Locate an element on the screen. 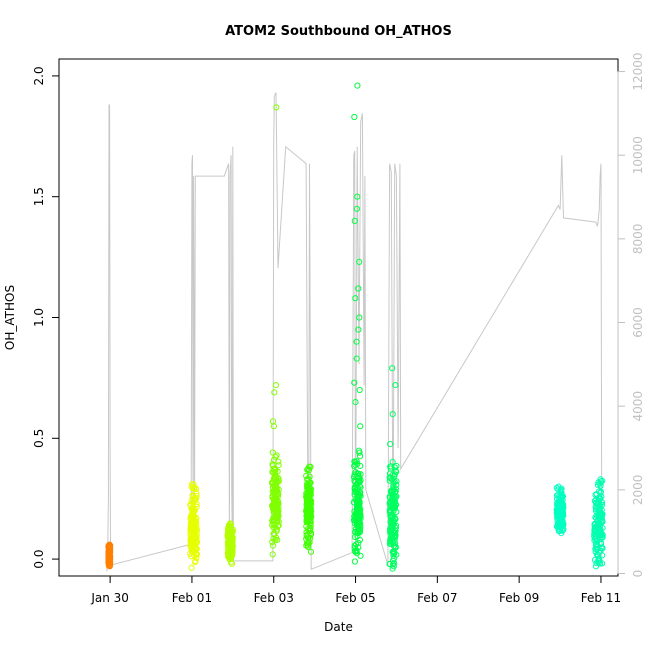 The height and width of the screenshot is (650, 650). y2-axis: 0 2000 4000 6000 8000 10000 12000 is located at coordinates (631, 314).